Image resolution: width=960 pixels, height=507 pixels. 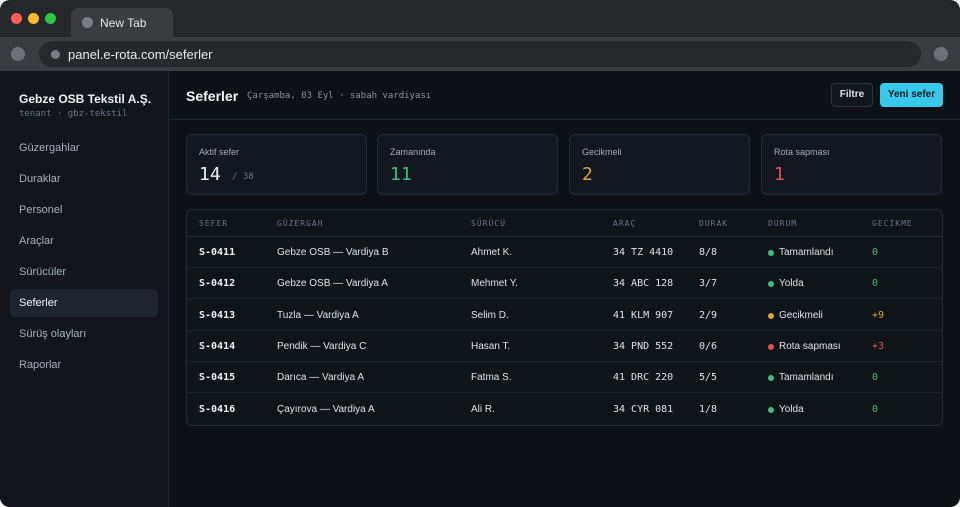 What do you see at coordinates (321, 378) in the screenshot?
I see `route-name: Darıca — Vardiya A` at bounding box center [321, 378].